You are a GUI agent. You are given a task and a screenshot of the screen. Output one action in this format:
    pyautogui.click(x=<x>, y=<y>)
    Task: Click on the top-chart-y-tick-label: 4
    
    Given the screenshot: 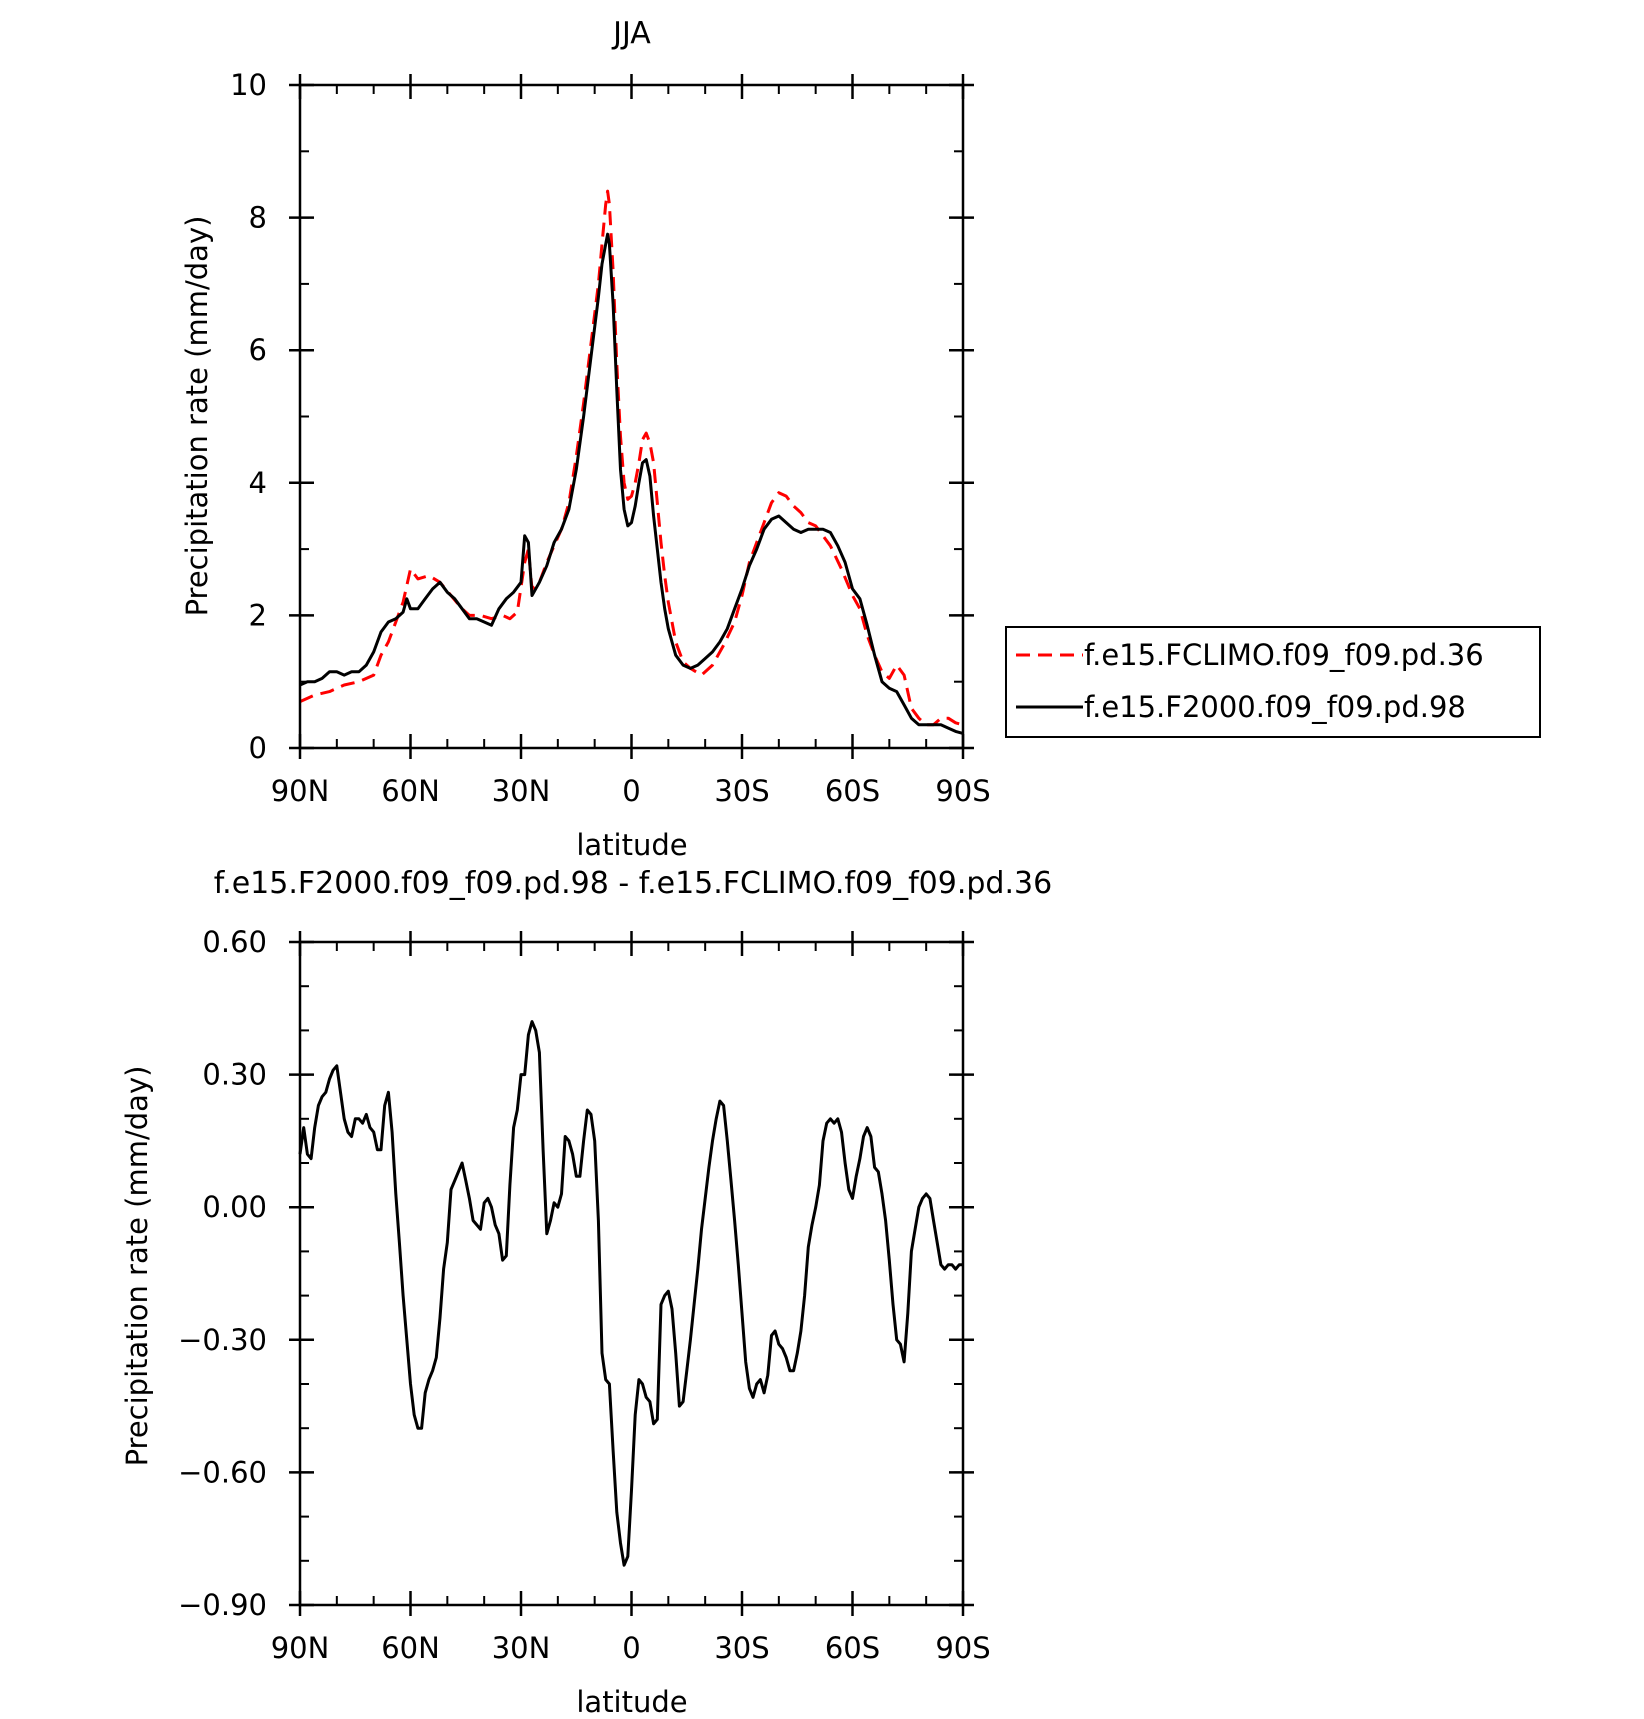 What is the action you would take?
    pyautogui.click(x=258, y=483)
    